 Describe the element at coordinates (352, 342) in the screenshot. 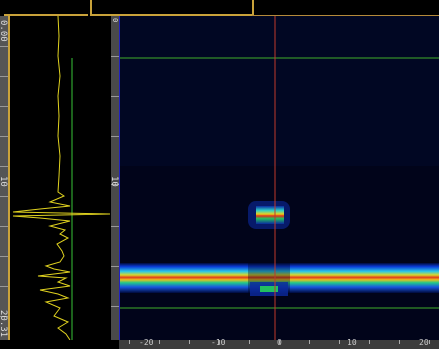

I see `index-label-4: 10` at that location.